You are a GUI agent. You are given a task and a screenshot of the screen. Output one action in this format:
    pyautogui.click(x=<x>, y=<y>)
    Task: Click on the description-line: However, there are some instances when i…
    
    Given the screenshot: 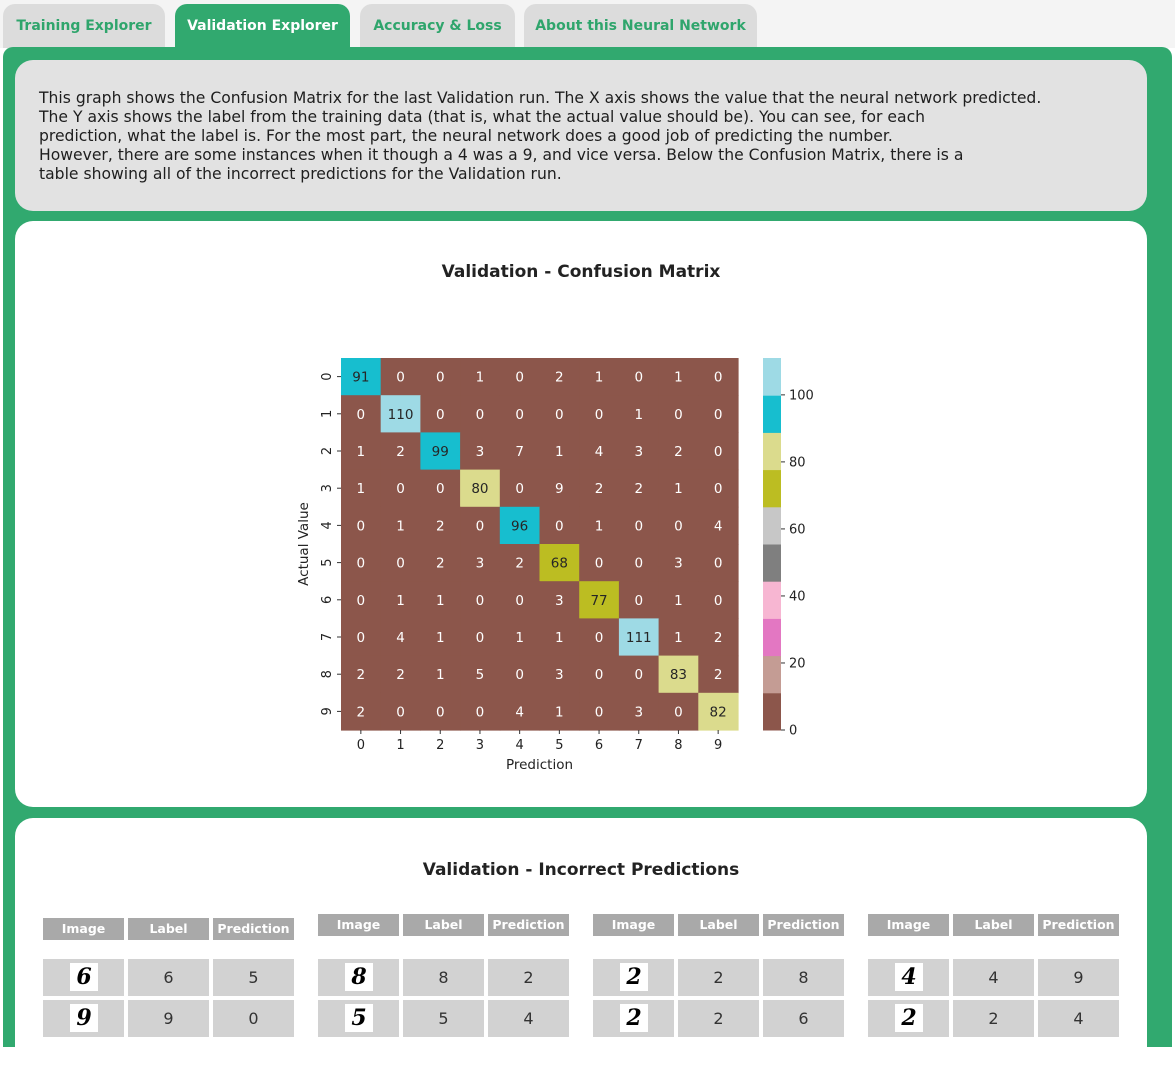 What is the action you would take?
    pyautogui.click(x=501, y=155)
    